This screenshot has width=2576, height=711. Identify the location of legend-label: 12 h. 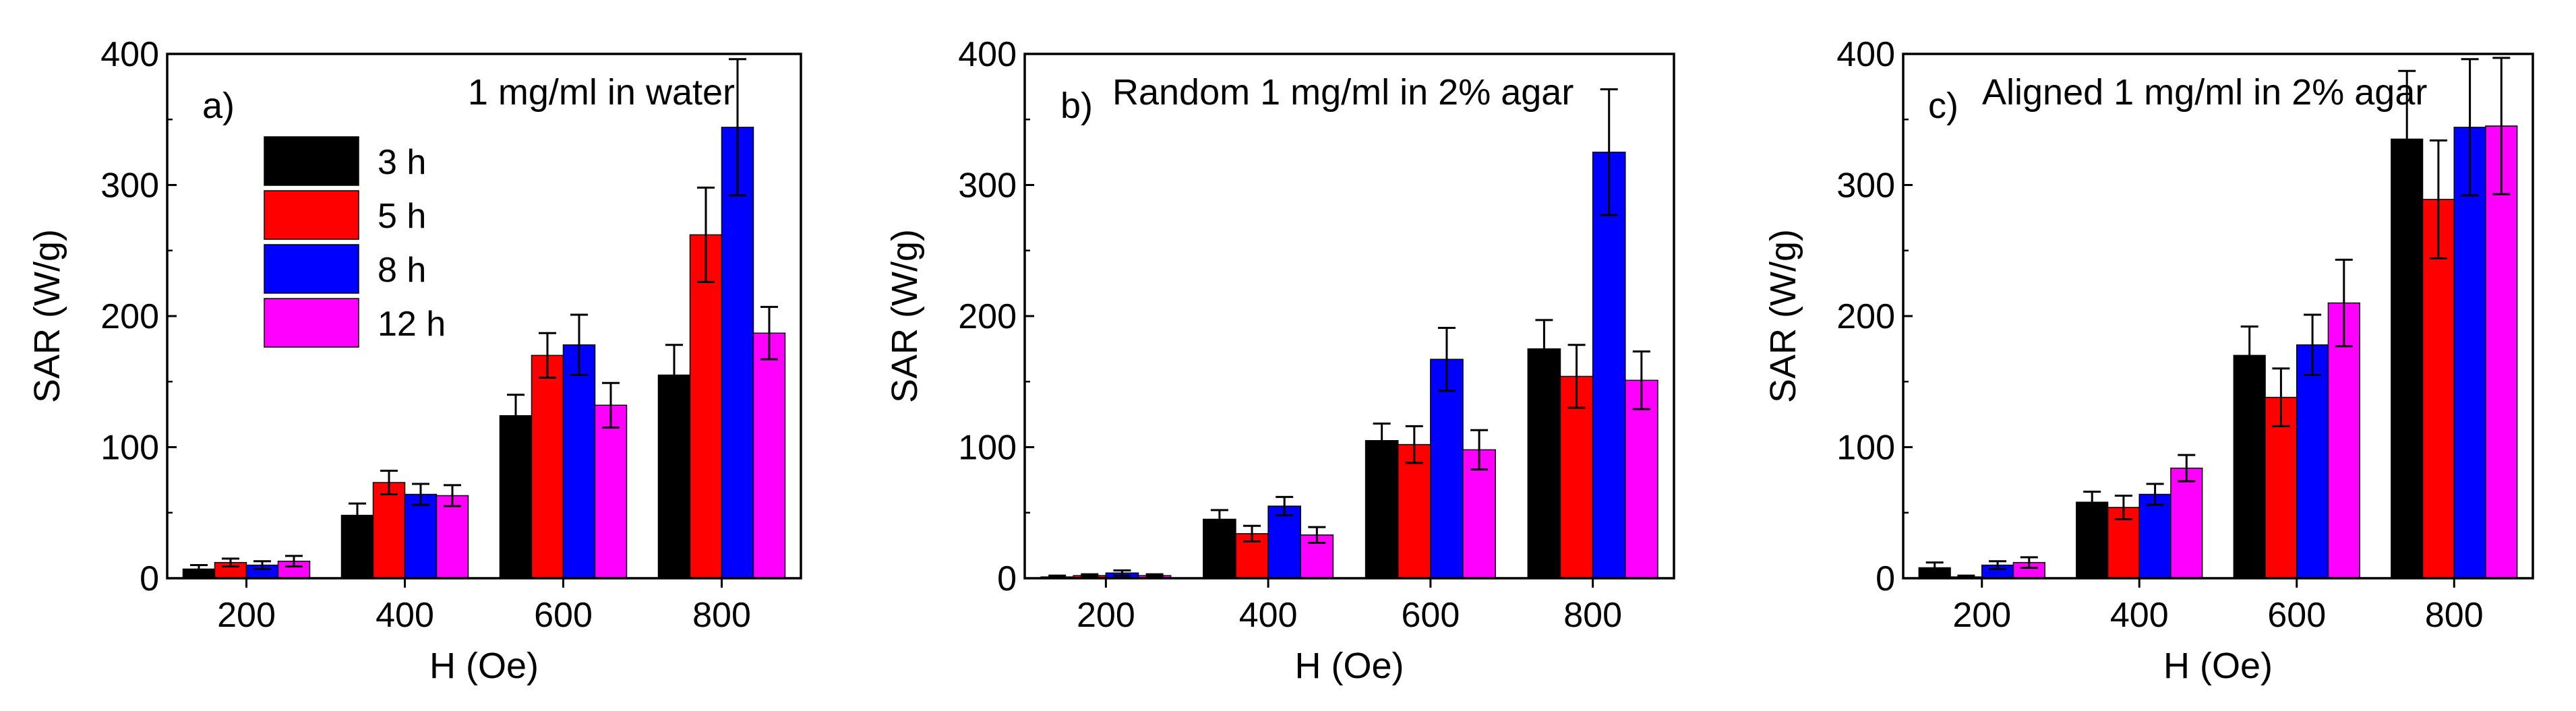
(412, 324).